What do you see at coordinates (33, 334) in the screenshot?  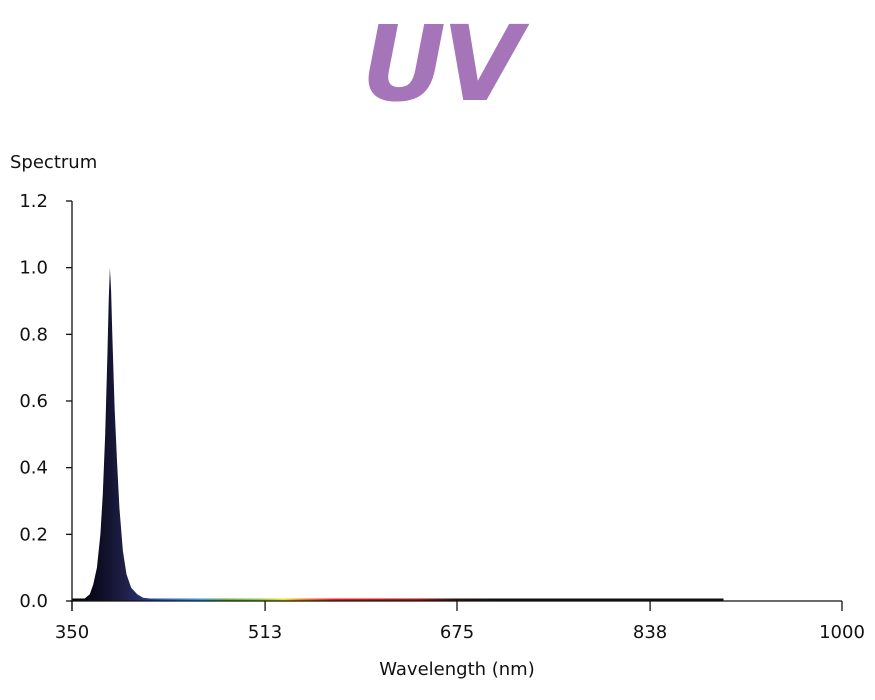 I see `y-tick-label: 0.8` at bounding box center [33, 334].